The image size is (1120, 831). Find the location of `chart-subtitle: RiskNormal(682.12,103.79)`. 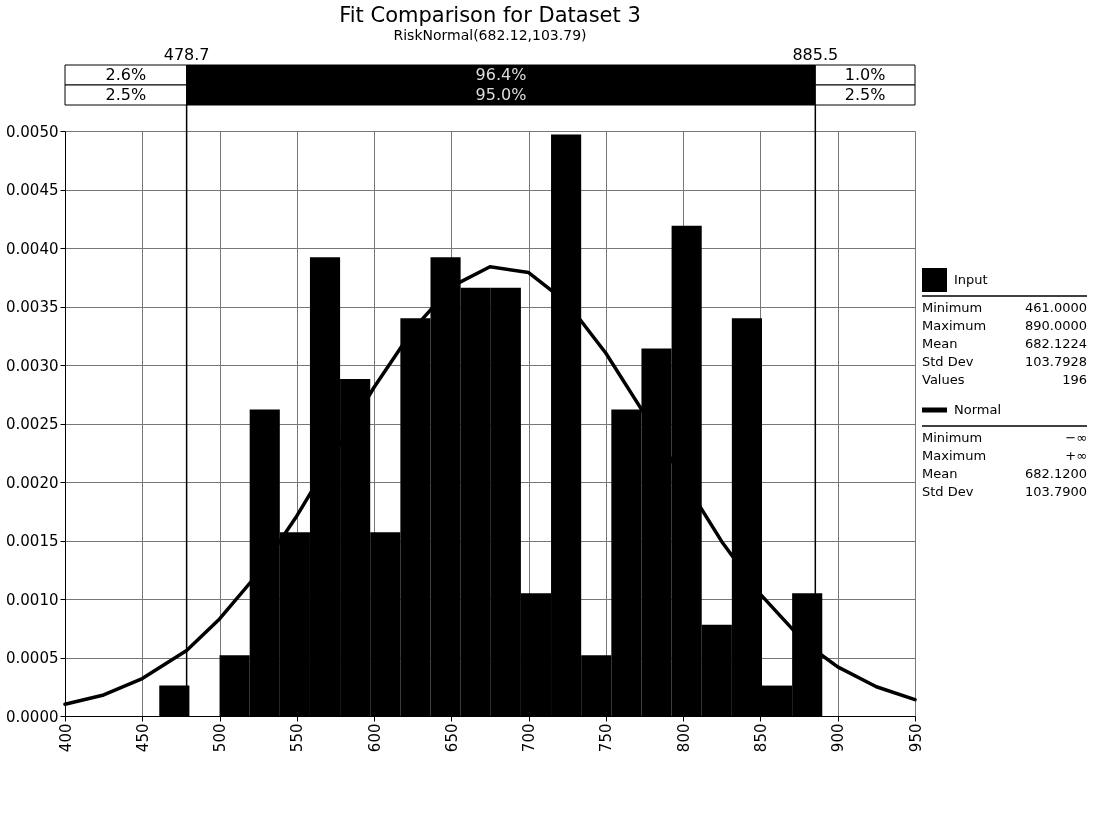

chart-subtitle: RiskNormal(682.12,103.79) is located at coordinates (490, 35).